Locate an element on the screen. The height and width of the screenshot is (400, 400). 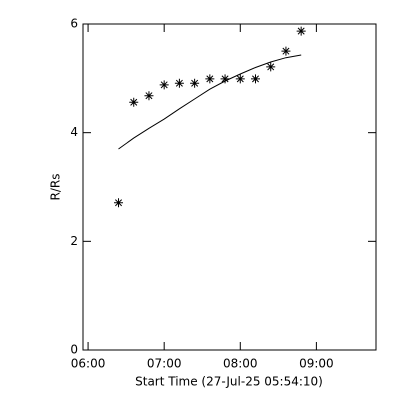
fit-line is located at coordinates (210, 102).